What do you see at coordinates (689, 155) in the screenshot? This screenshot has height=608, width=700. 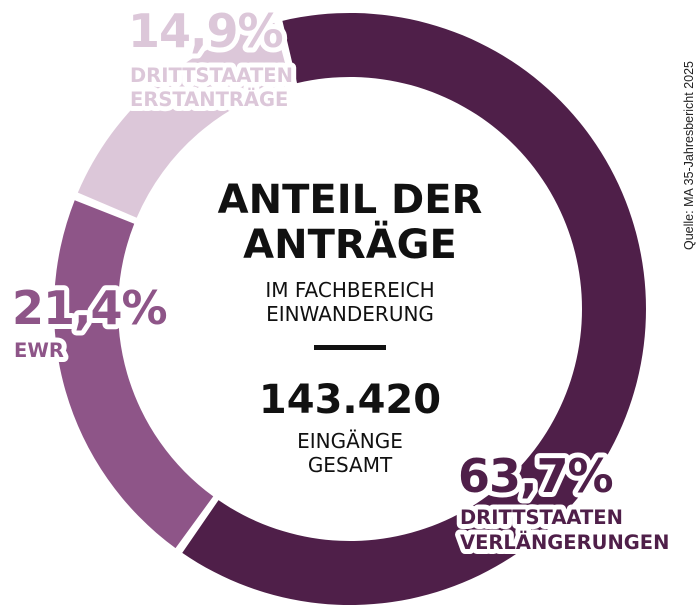 I see `source-note: Quelle: MA 35-Jahresbericht 2025` at bounding box center [689, 155].